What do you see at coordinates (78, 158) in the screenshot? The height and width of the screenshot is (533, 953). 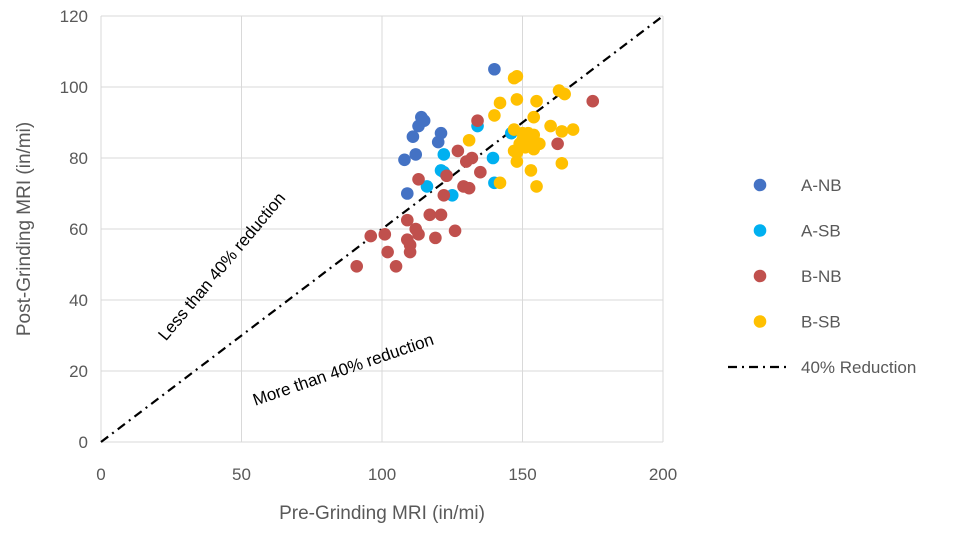 I see `y-tick-label: 80` at bounding box center [78, 158].